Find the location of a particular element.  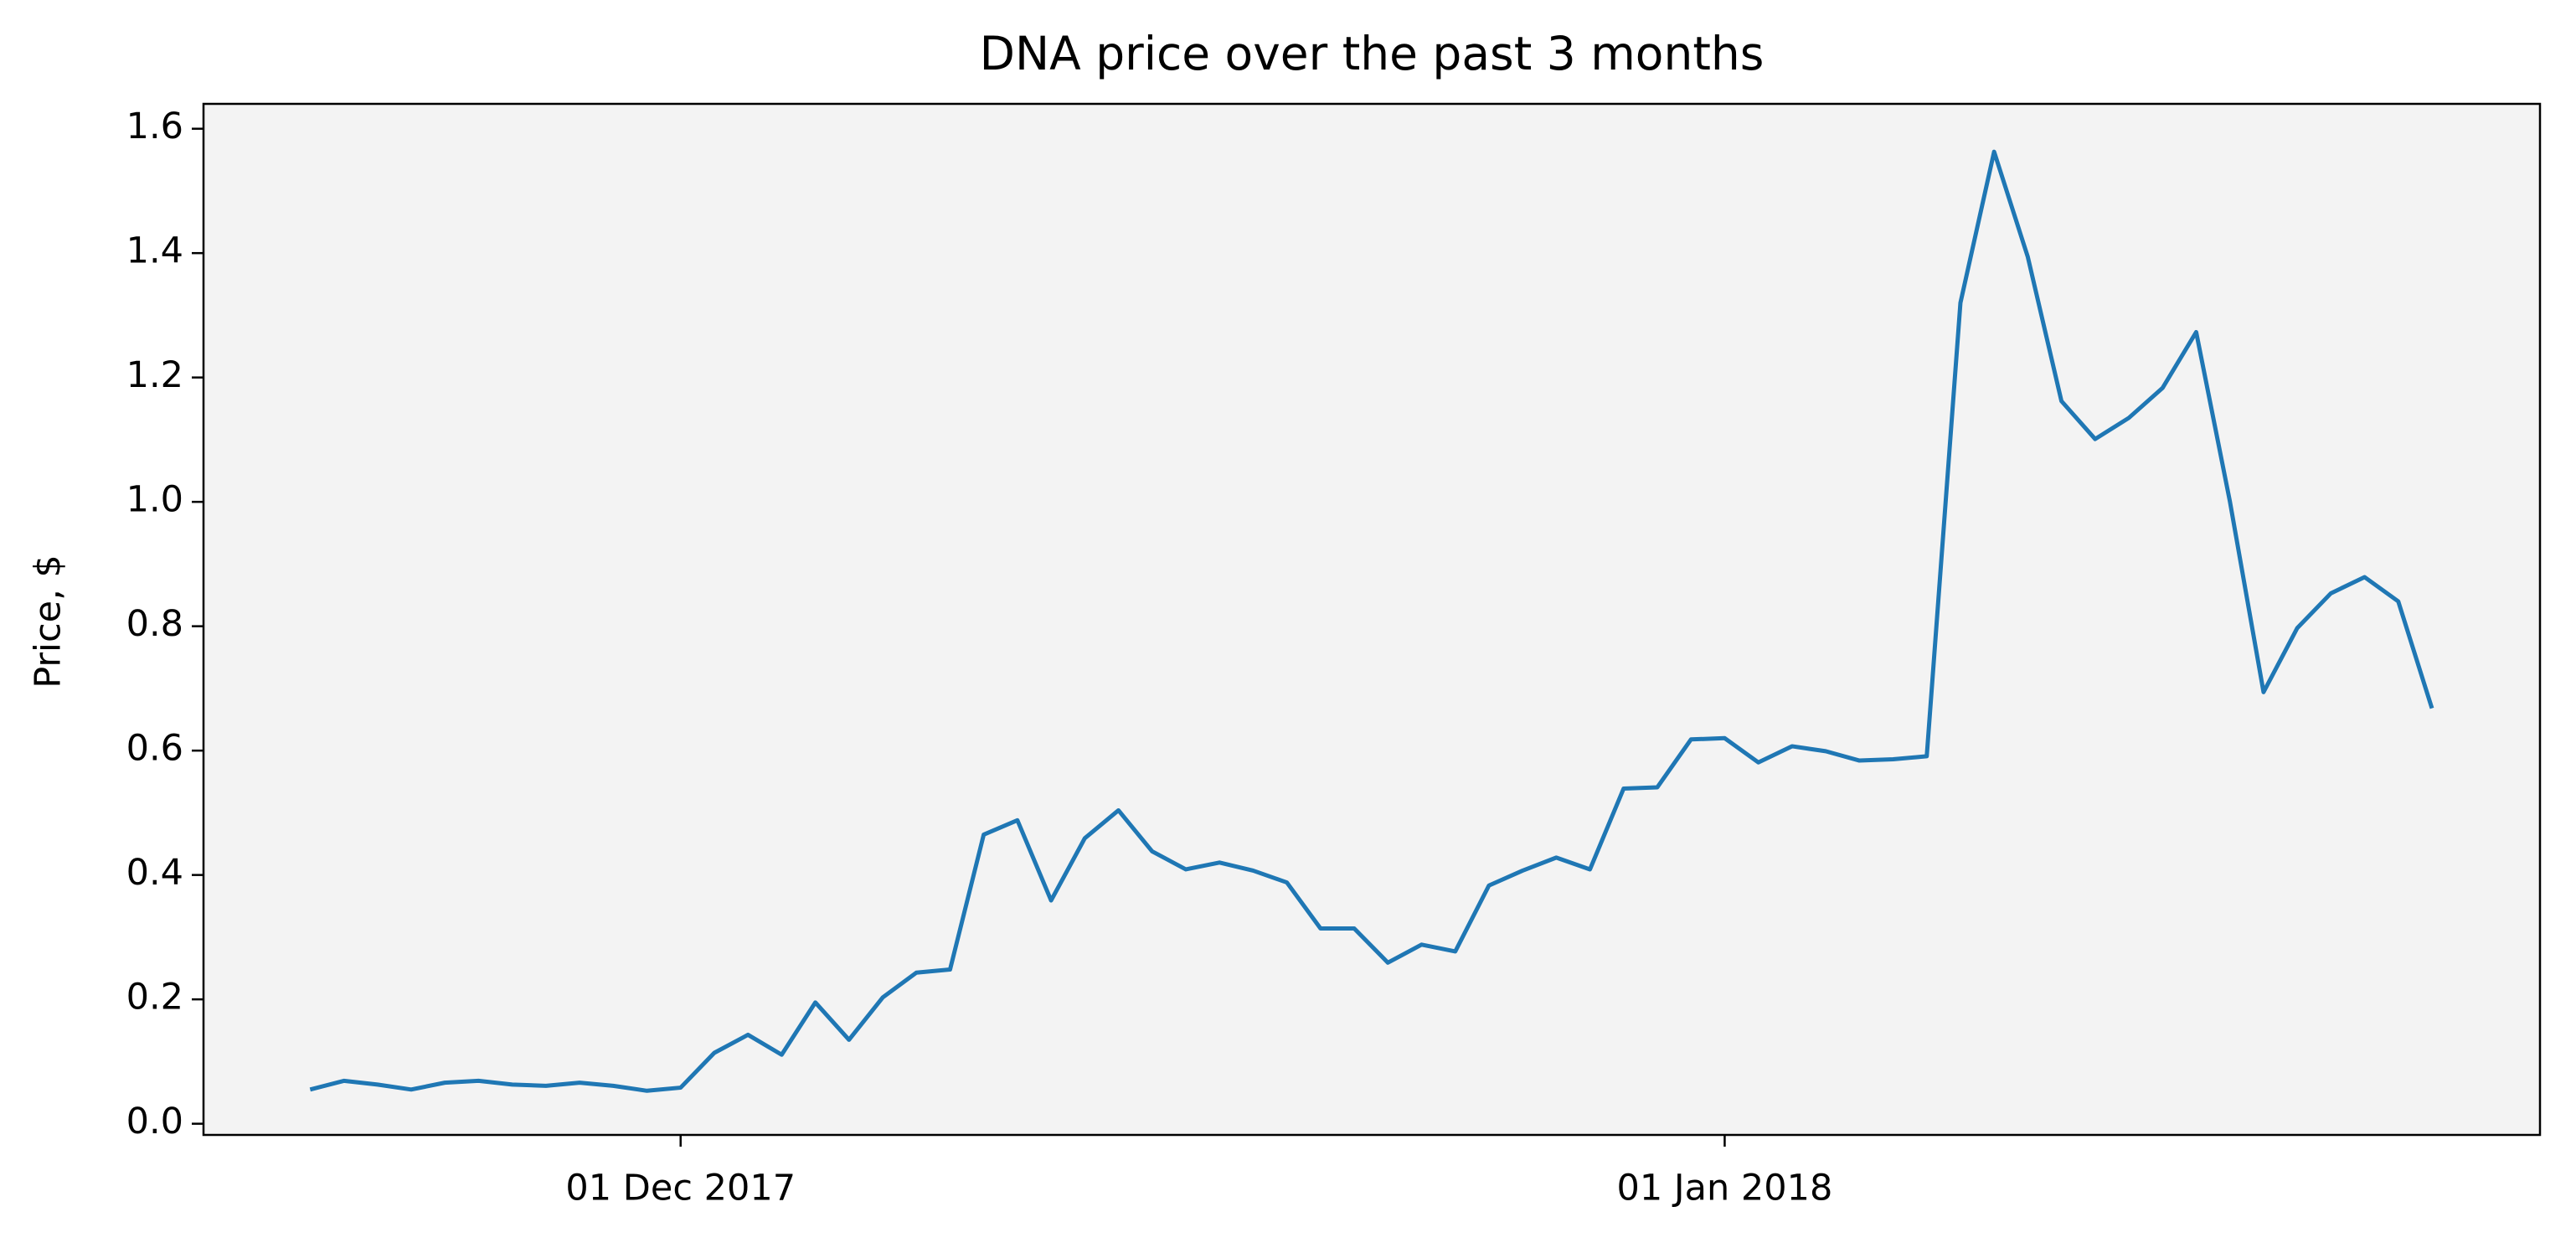

x-tick-label: 01 Dec 2017 is located at coordinates (680, 1188).